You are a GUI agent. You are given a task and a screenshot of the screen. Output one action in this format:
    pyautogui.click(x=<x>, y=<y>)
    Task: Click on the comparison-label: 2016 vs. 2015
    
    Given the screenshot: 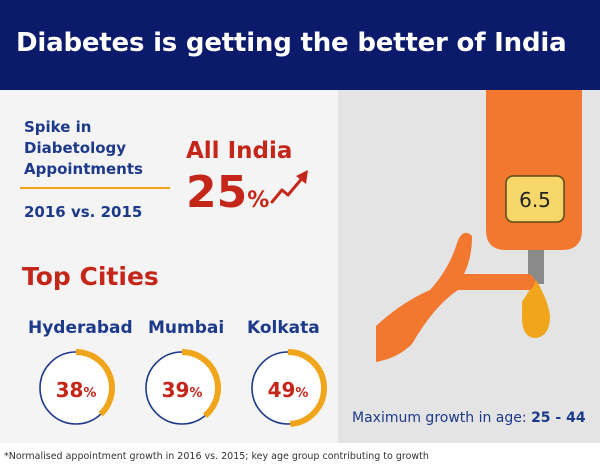 What is the action you would take?
    pyautogui.click(x=83, y=212)
    